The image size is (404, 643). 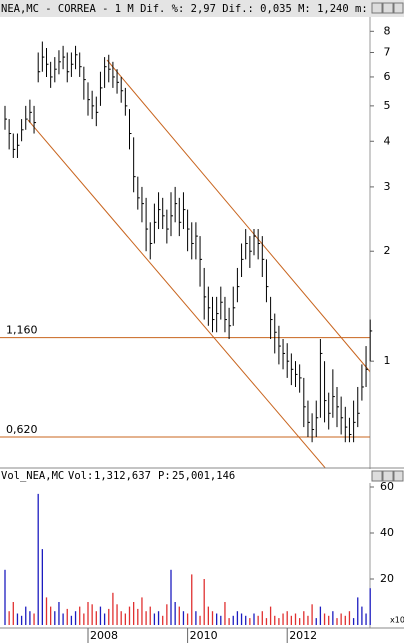 I want to click on x-tick-label: 2010, so click(x=204, y=635).